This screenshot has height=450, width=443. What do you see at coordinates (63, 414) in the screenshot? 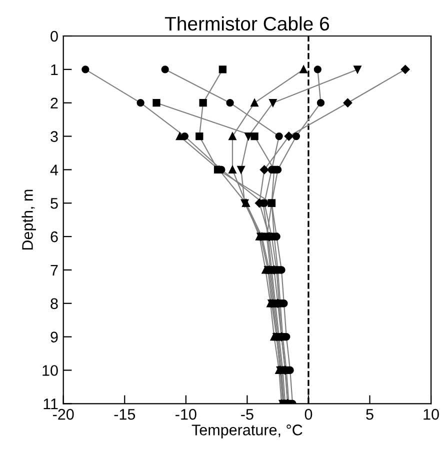
I see `x-tick-label: -20` at bounding box center [63, 414].